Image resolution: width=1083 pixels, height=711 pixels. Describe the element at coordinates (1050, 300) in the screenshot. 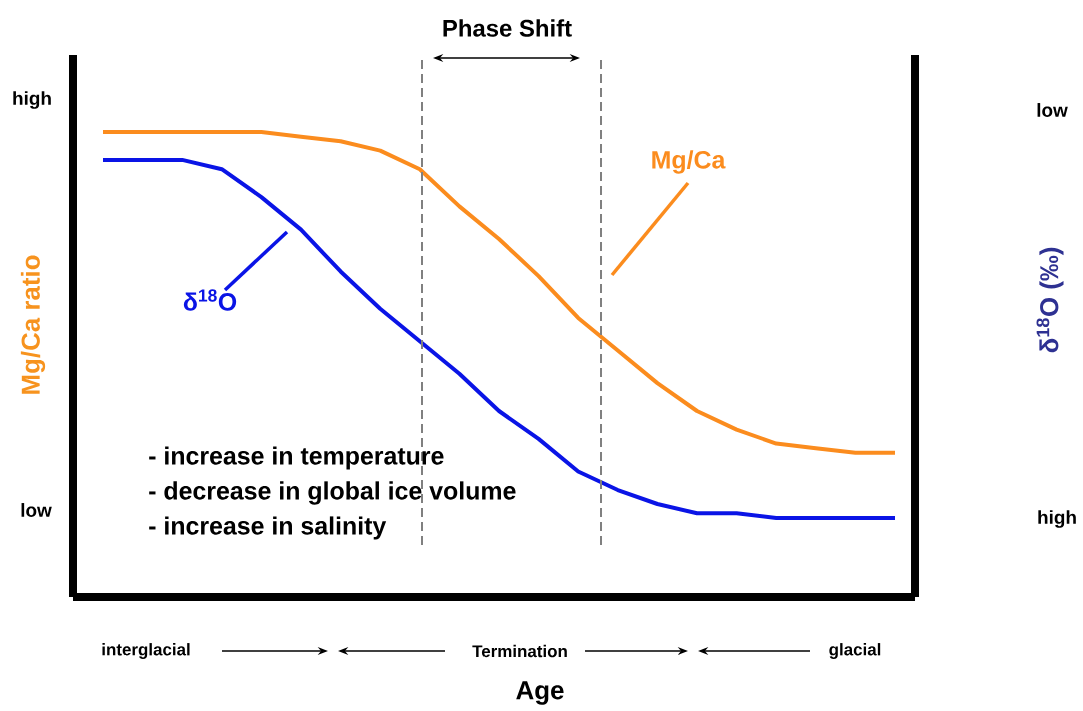

I see `y2-axis-title: δ$^{18}$O (‰)` at that location.